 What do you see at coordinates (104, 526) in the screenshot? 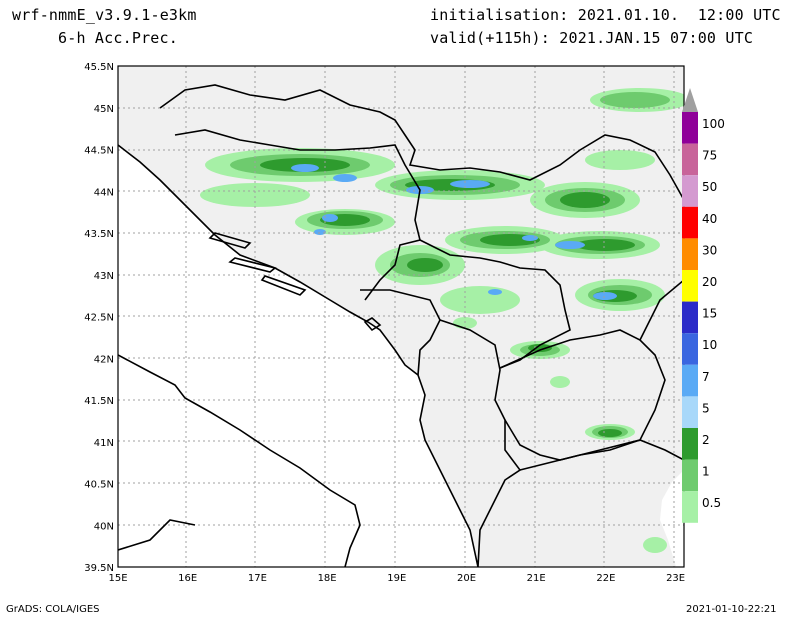
I see `latitude-tick-label: 40N` at bounding box center [104, 526].